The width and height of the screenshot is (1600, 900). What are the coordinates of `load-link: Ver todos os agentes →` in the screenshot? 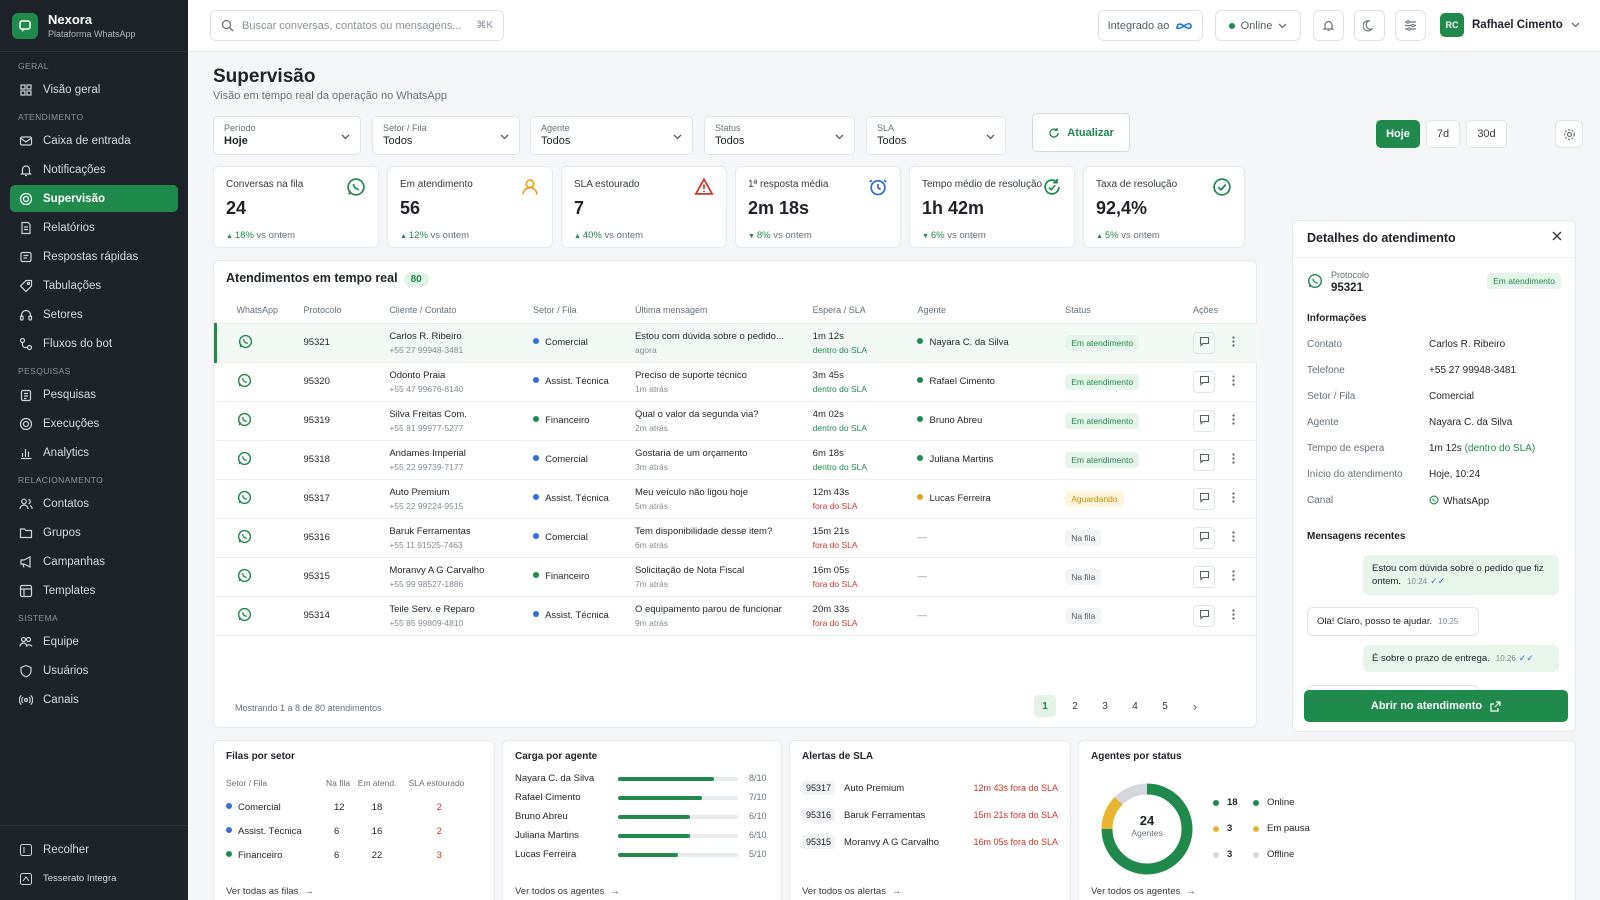 It's located at (567, 891).